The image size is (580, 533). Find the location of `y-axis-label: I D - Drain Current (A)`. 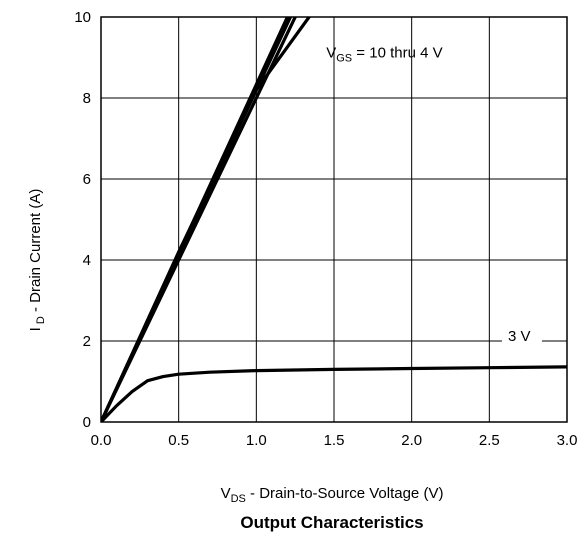

y-axis-label: I D - Drain Current (A) is located at coordinates (37, 260).